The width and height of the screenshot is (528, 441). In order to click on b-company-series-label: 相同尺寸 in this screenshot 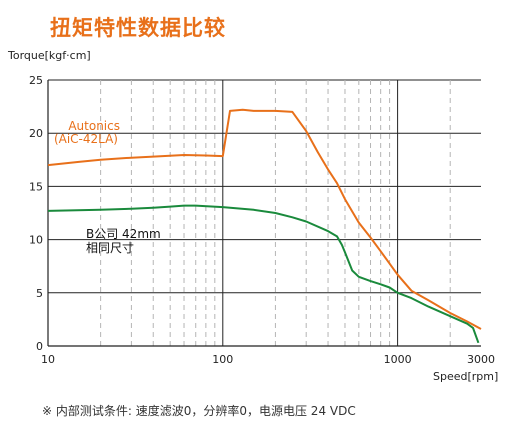, I will do `click(110, 248)`.